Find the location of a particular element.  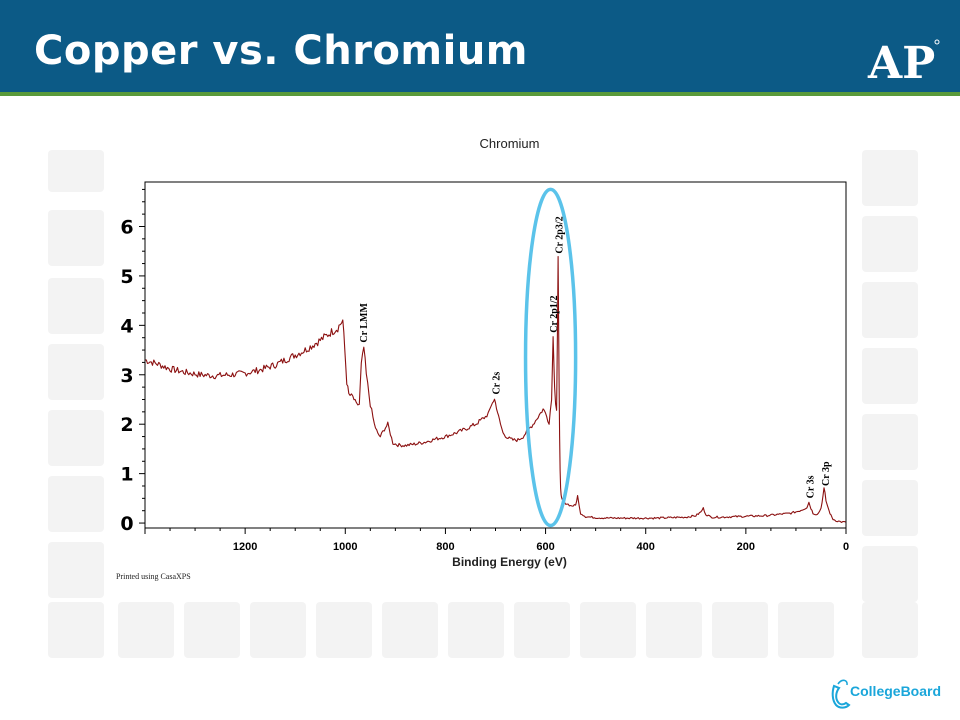

x-tick-label: 1000 is located at coordinates (345, 547).